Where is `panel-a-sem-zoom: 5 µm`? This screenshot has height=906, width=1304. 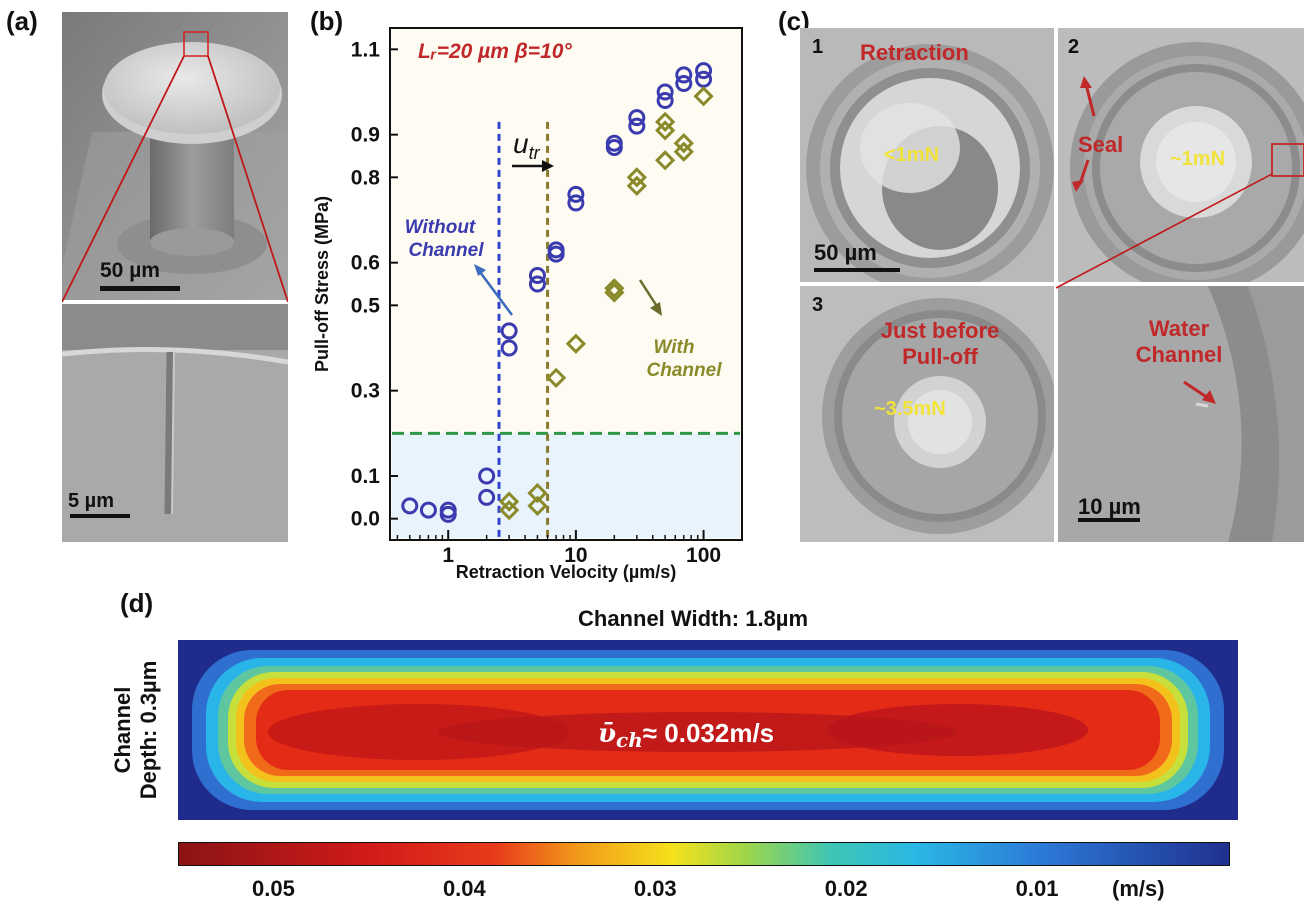 panel-a-sem-zoom: 5 µm is located at coordinates (175, 423).